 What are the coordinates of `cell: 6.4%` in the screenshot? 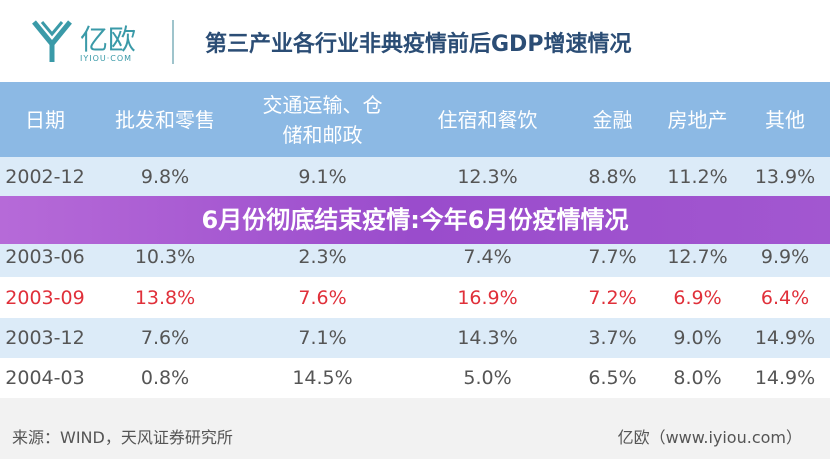 It's located at (785, 297).